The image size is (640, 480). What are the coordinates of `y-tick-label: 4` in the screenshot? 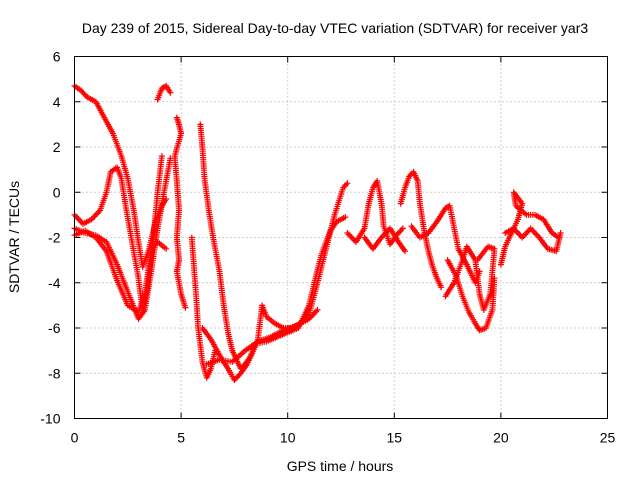 It's located at (57, 102).